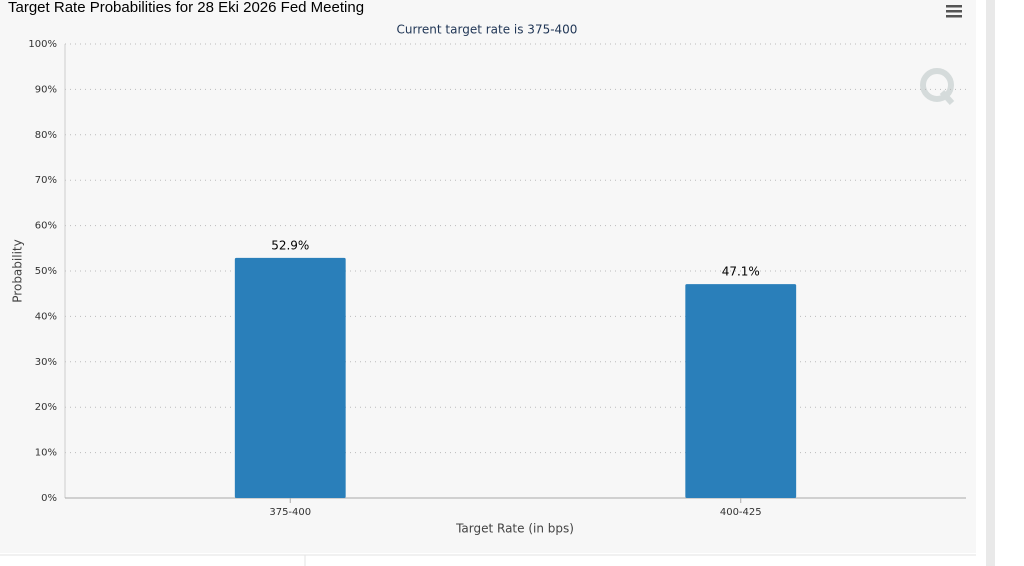 This screenshot has width=1024, height=566. Describe the element at coordinates (487, 30) in the screenshot. I see `chart-subtitle: Current target rate is 375-400` at that location.